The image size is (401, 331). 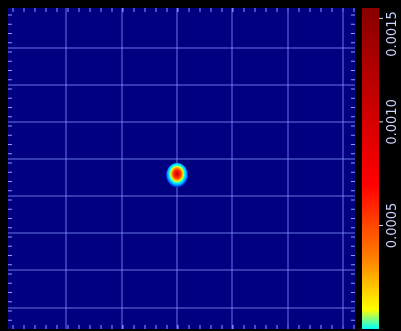 I want to click on colorbar-tick-label: 0.0015, so click(x=392, y=34).